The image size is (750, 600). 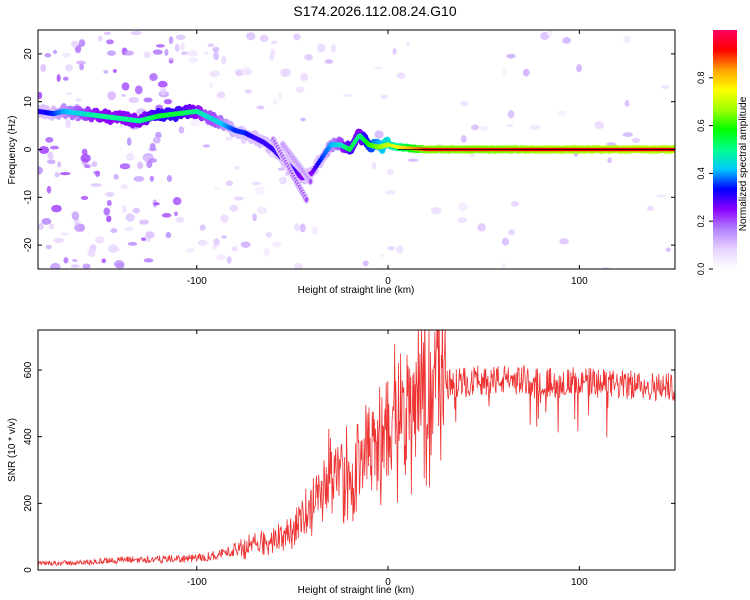 I want to click on y-tick-label: 400, so click(x=28, y=436).